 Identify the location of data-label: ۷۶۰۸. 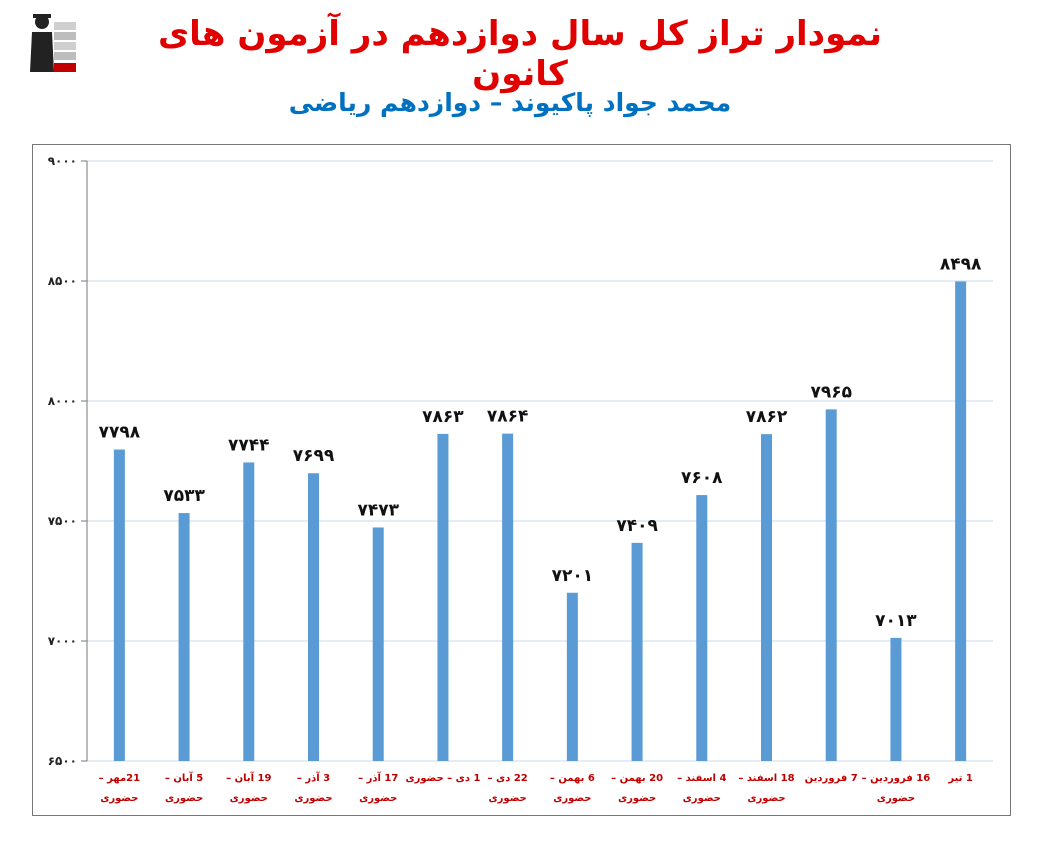
(702, 478).